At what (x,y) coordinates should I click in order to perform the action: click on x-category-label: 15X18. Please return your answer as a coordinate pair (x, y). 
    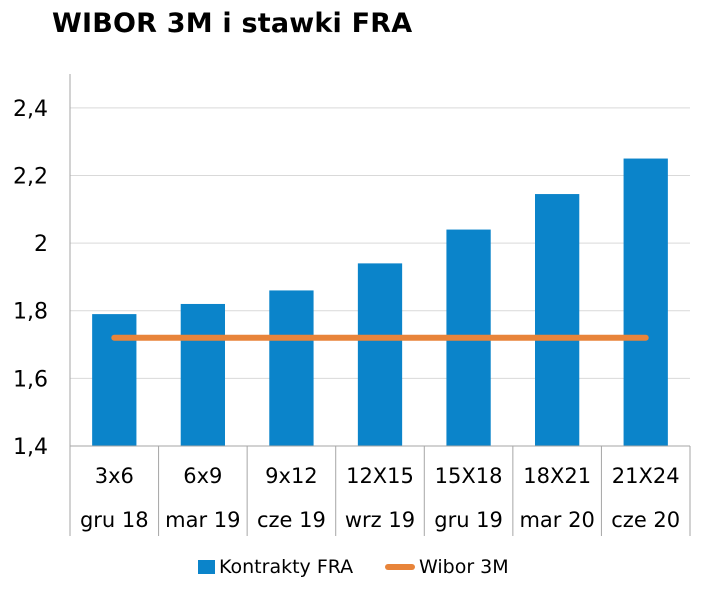
    Looking at the image, I should click on (469, 476).